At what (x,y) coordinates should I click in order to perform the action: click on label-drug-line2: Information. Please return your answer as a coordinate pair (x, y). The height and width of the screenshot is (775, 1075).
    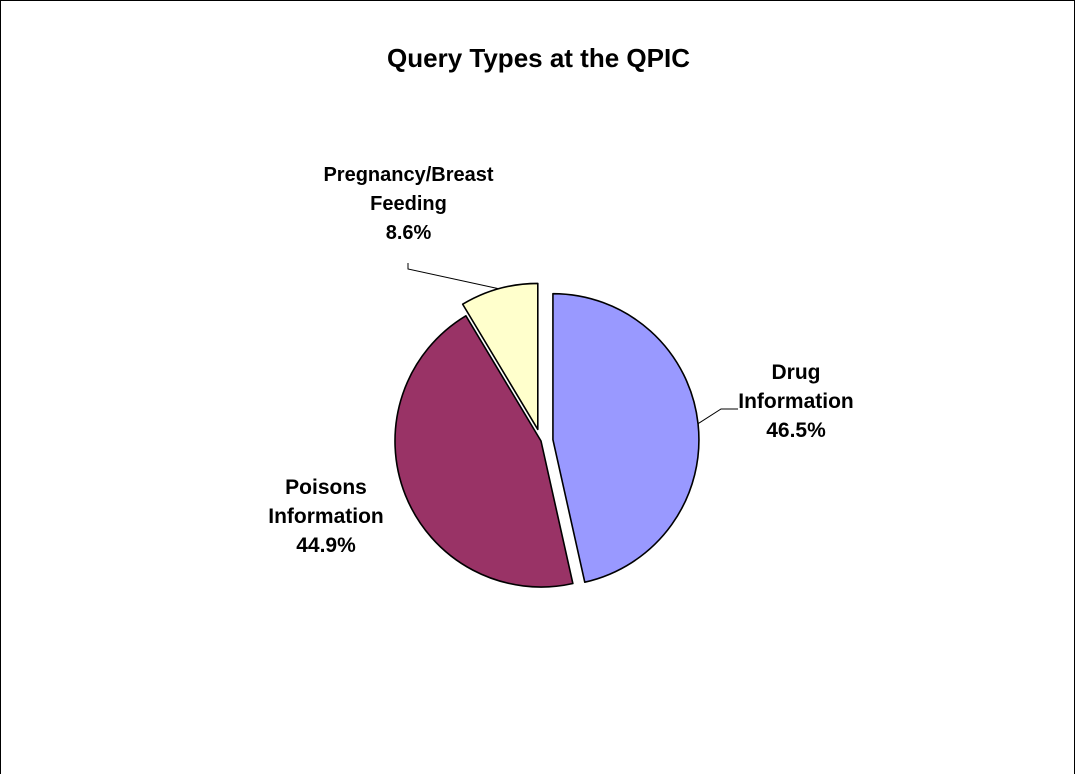
    Looking at the image, I should click on (796, 401).